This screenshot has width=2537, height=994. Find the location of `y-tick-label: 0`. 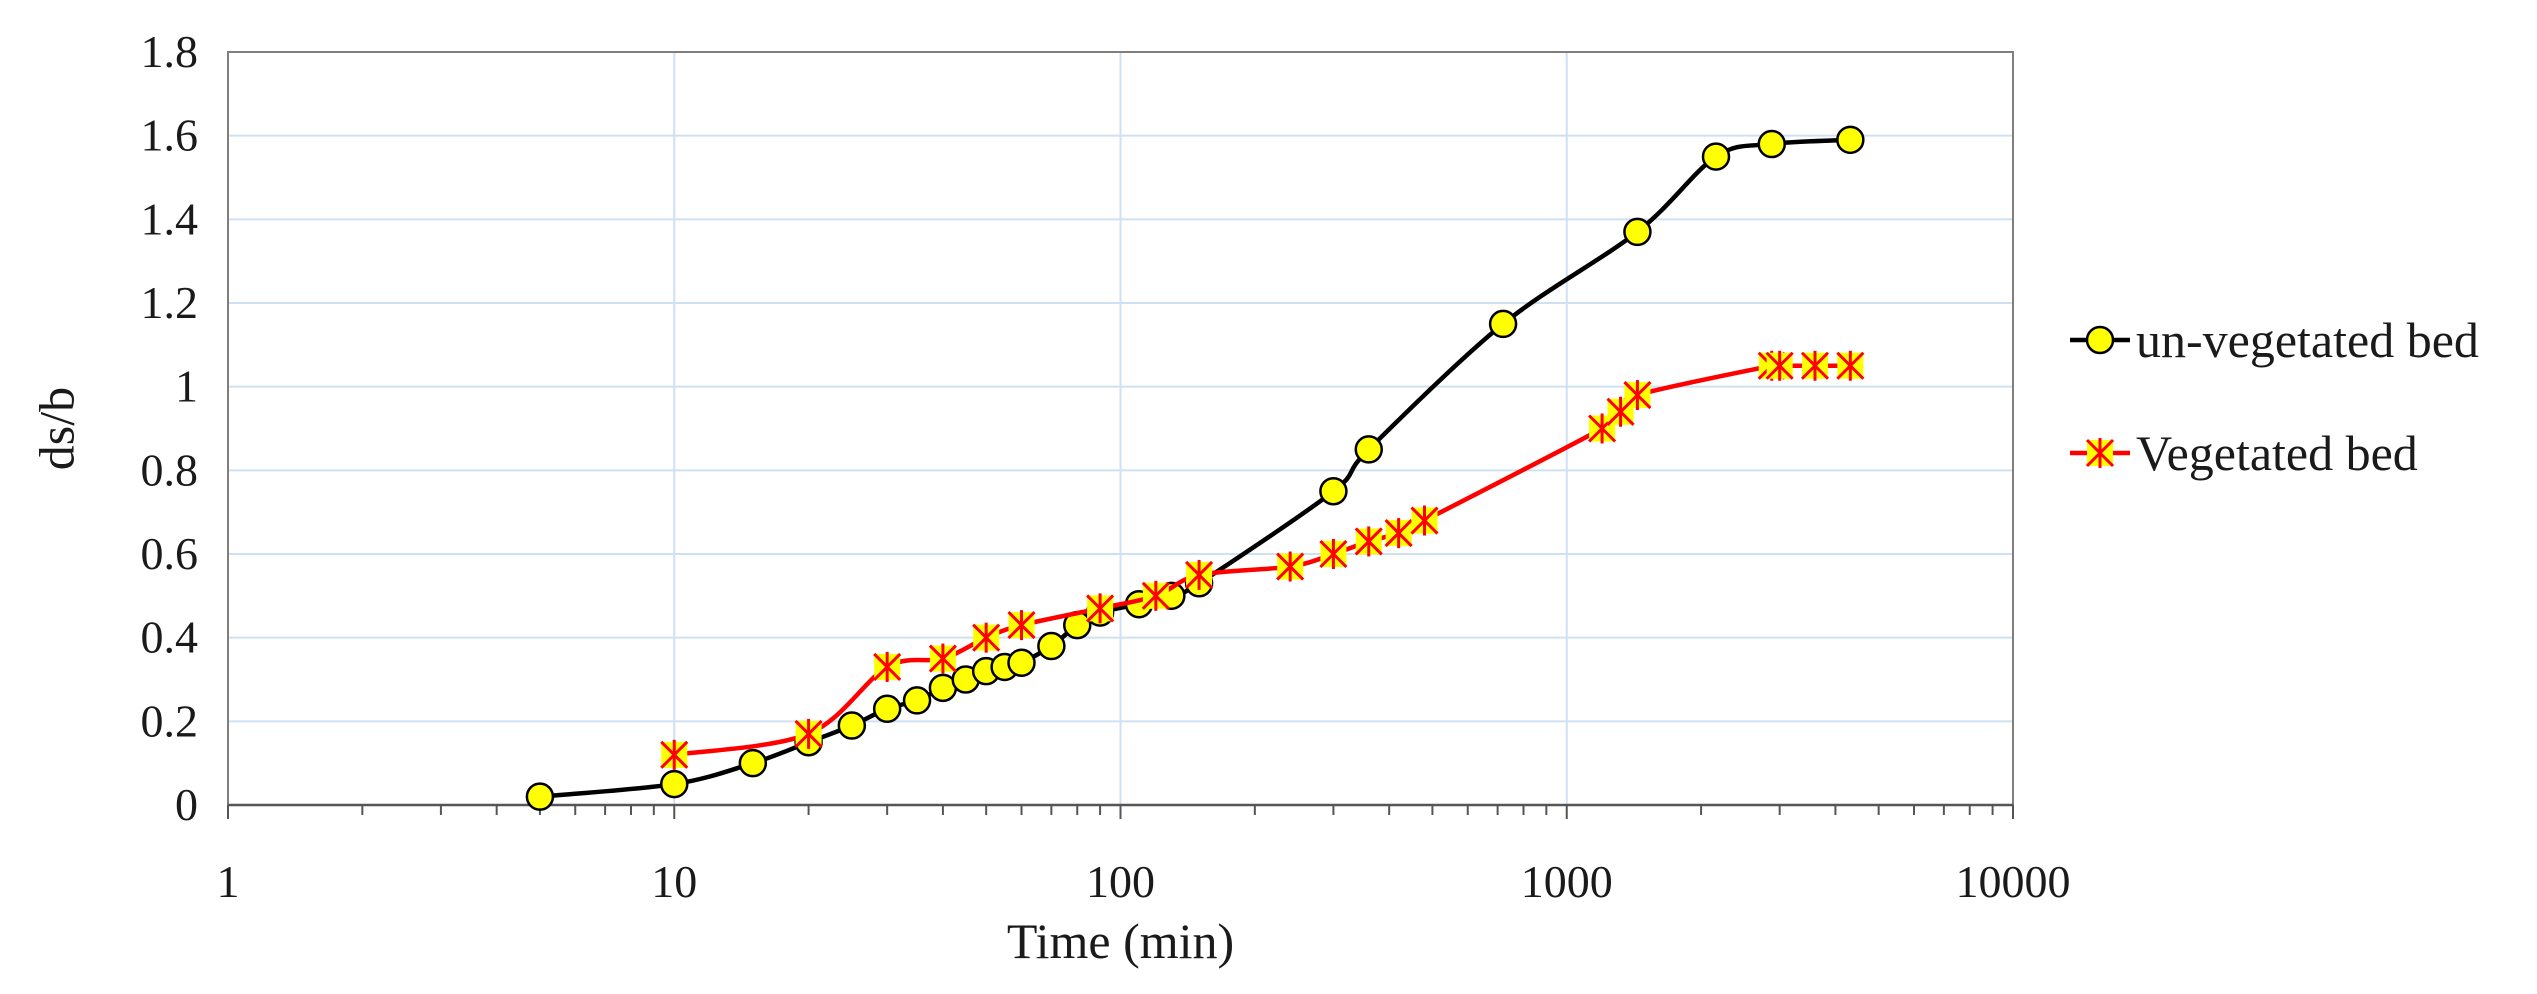

y-tick-label: 0 is located at coordinates (186, 804).